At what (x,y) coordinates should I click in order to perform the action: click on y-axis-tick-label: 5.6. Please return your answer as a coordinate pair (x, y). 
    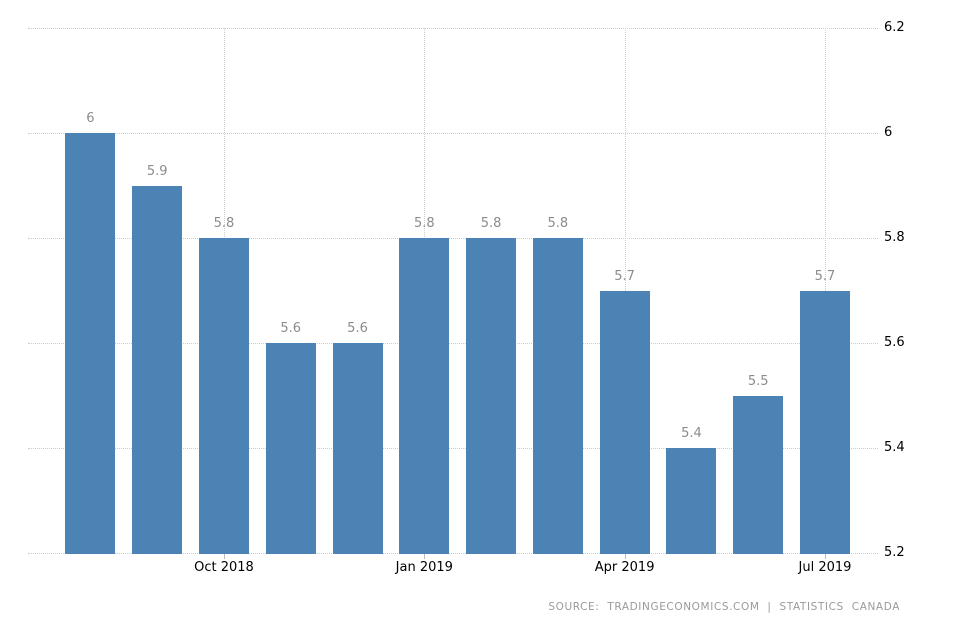
    Looking at the image, I should click on (894, 342).